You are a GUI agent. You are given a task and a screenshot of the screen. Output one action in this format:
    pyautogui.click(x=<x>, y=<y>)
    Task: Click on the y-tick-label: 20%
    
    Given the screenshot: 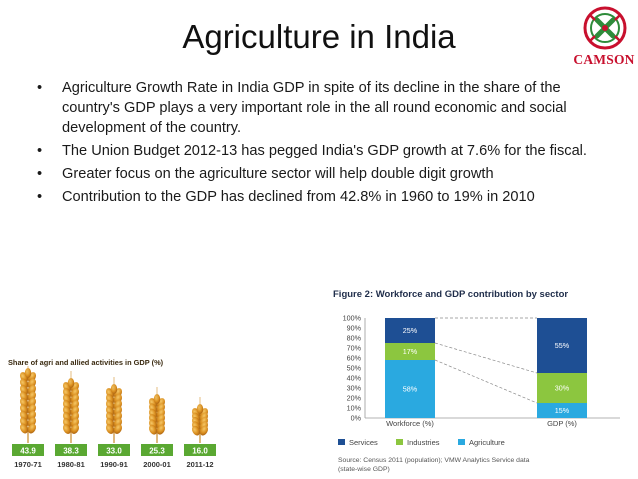 What is the action you would take?
    pyautogui.click(x=354, y=398)
    